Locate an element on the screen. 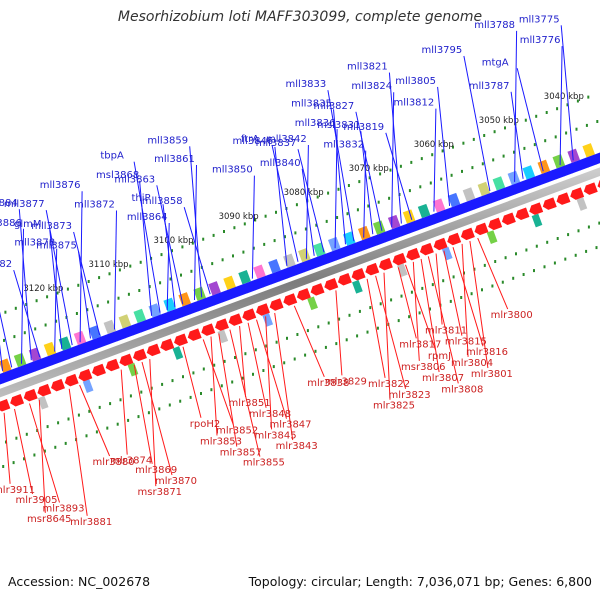 This screenshot has height=600, width=600. reverse-gene-label: mlr3811 is located at coordinates (446, 331).